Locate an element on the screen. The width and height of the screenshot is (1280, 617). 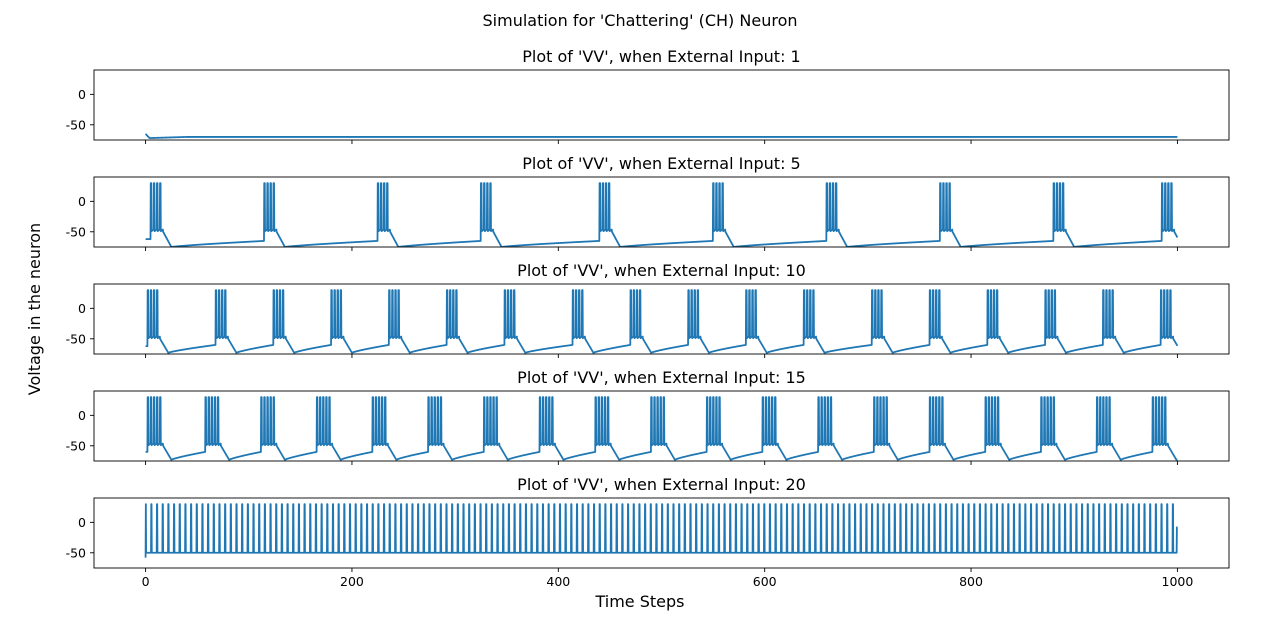
x-axis-label: Time Steps is located at coordinates (639, 601).